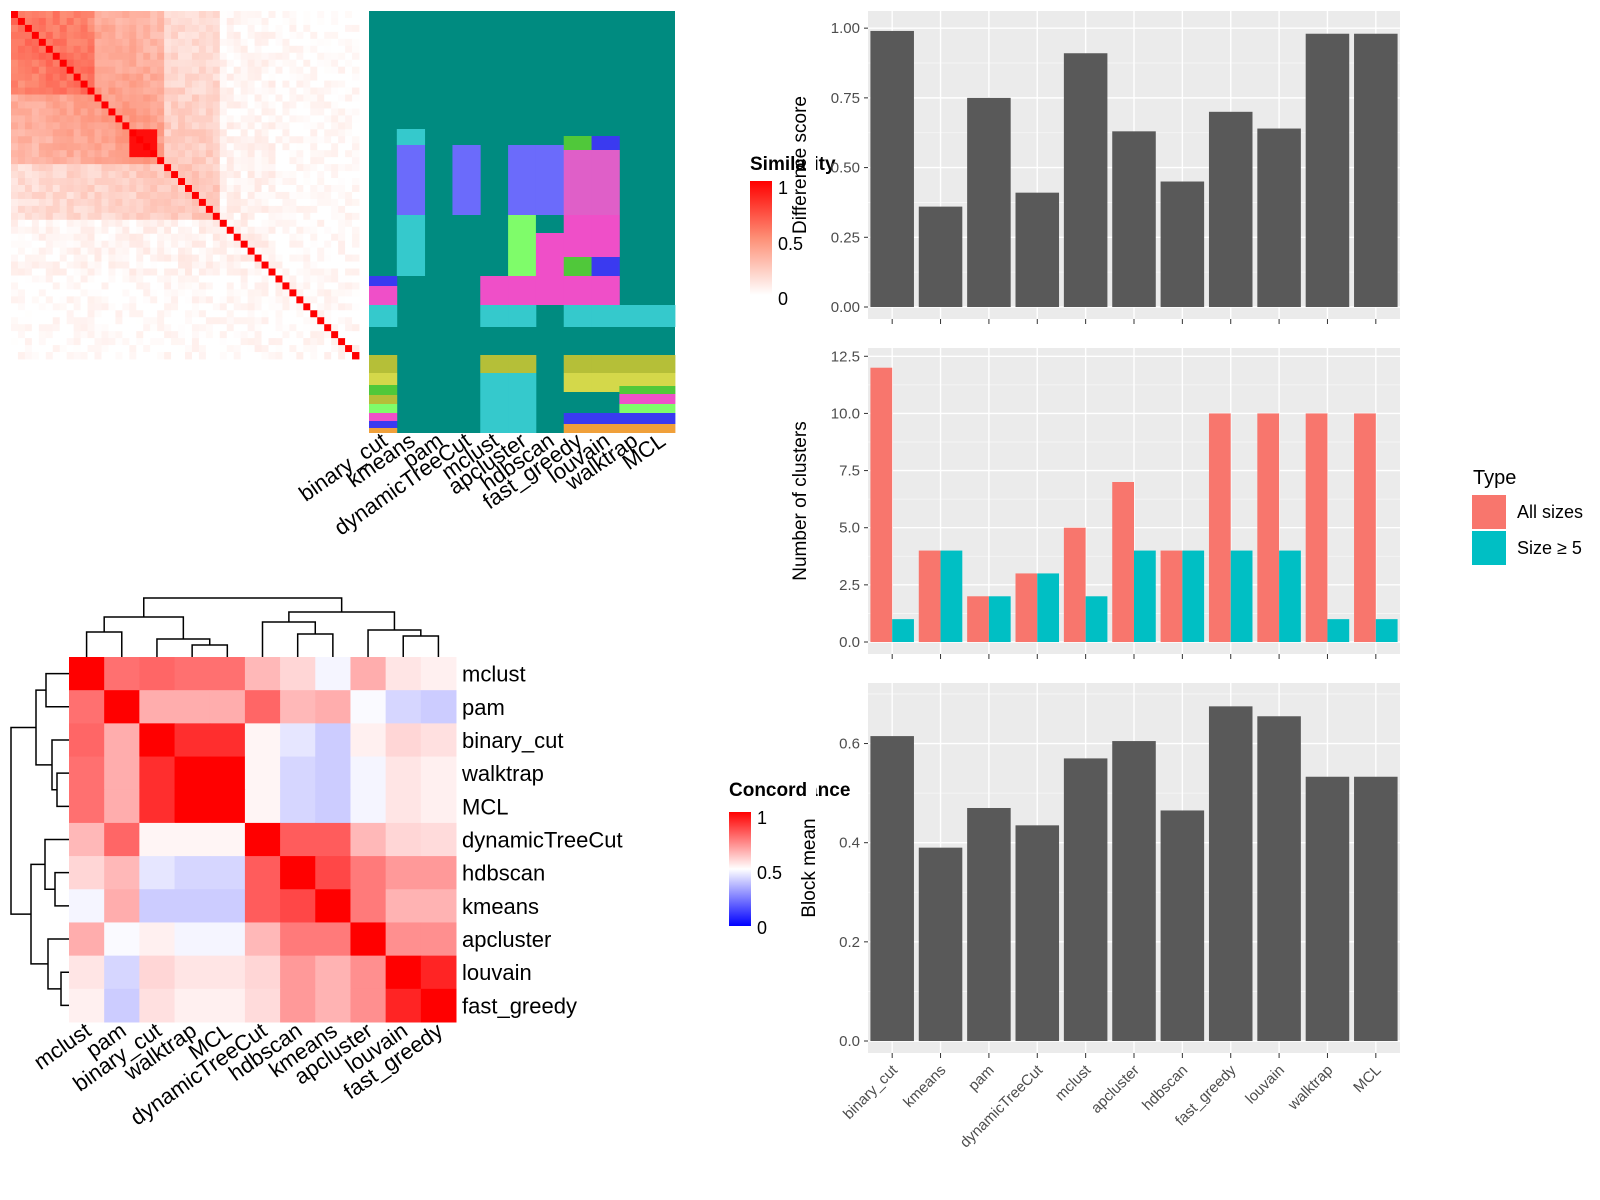 This screenshot has height=1200, width=1600. What do you see at coordinates (1489, 548) in the screenshot?
I see `type-legend-key-size5` at bounding box center [1489, 548].